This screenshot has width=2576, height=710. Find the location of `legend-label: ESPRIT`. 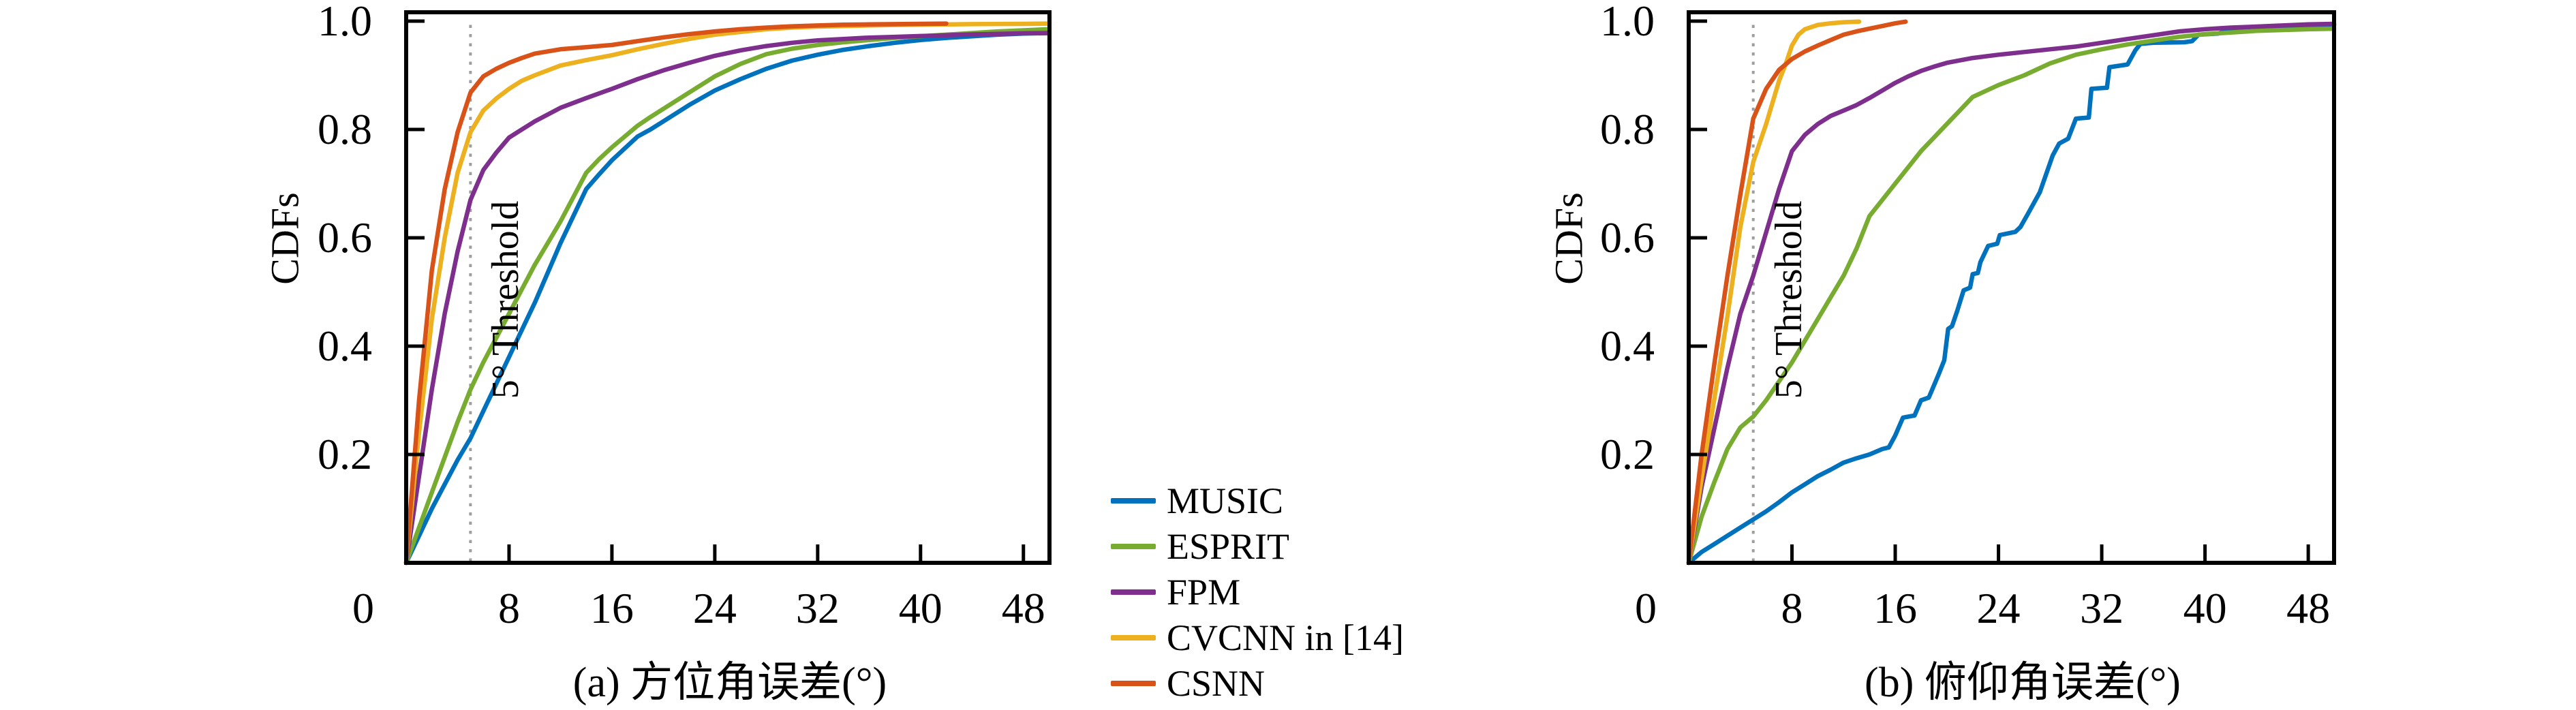

legend-label: ESPRIT is located at coordinates (1228, 546).